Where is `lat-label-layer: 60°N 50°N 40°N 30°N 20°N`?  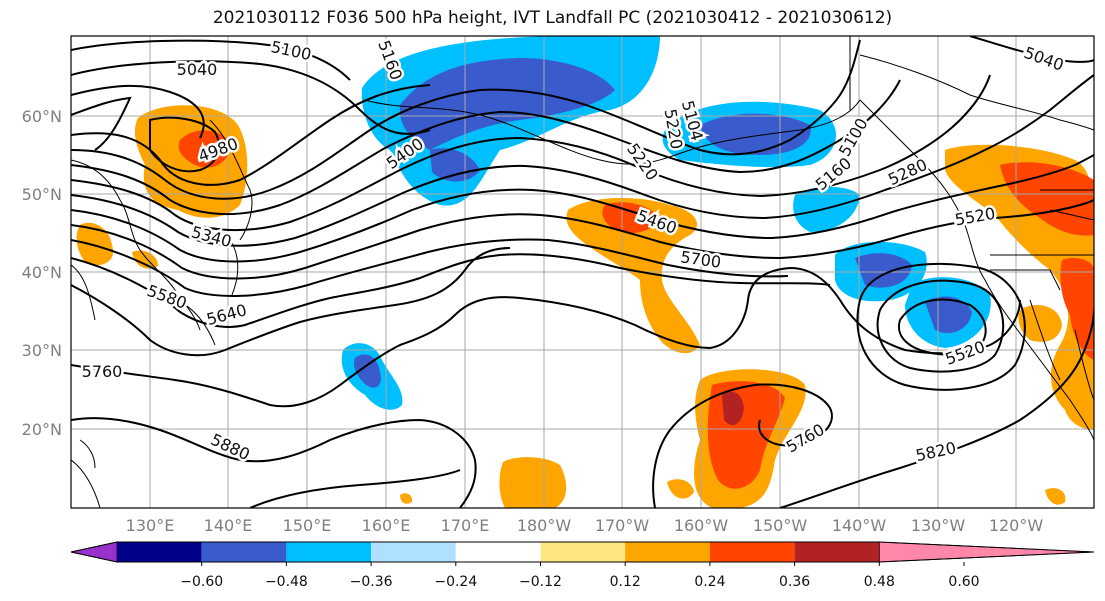 lat-label-layer: 60°N 50°N 40°N 30°N 20°N is located at coordinates (42, 273).